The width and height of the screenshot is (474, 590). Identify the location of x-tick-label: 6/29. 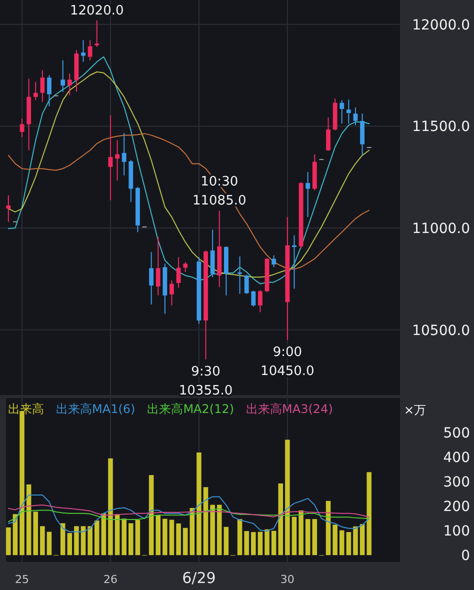
(199, 578).